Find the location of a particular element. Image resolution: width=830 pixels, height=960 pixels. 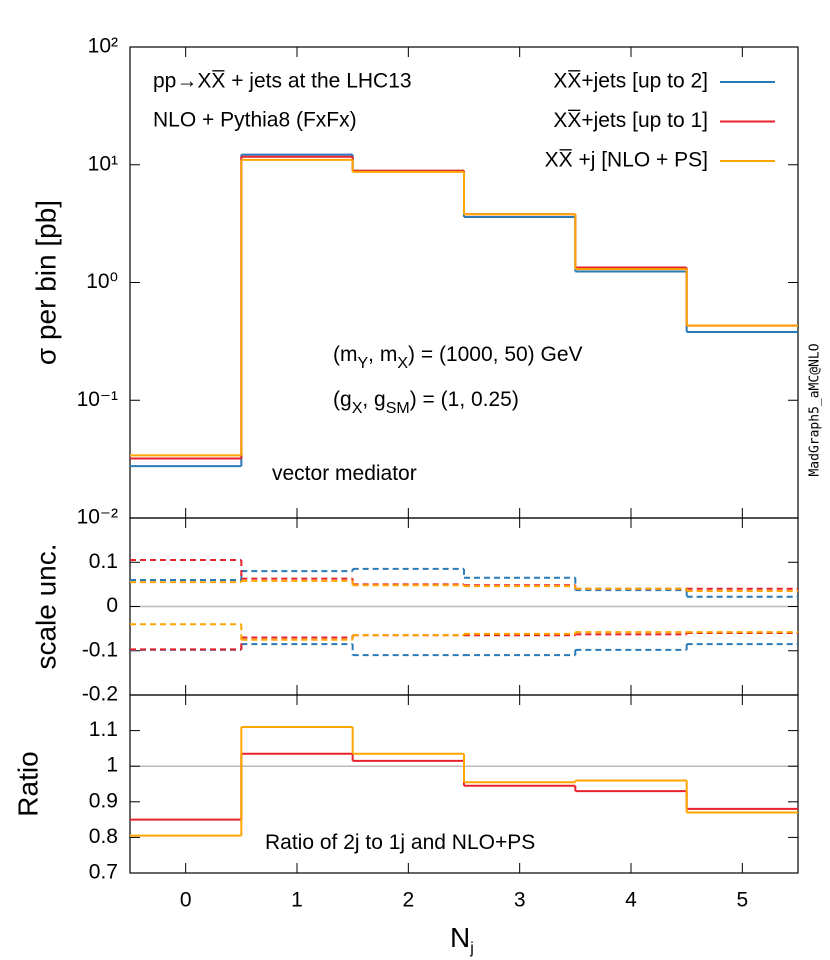

y-tick-label: 10² is located at coordinates (103, 46).